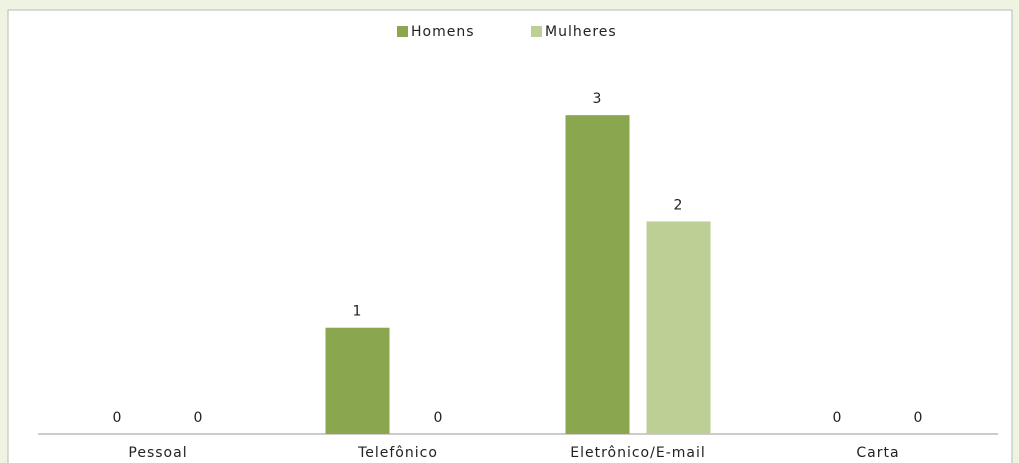 This screenshot has height=463, width=1019. Describe the element at coordinates (598, 99) in the screenshot. I see `data-label: 3` at that location.